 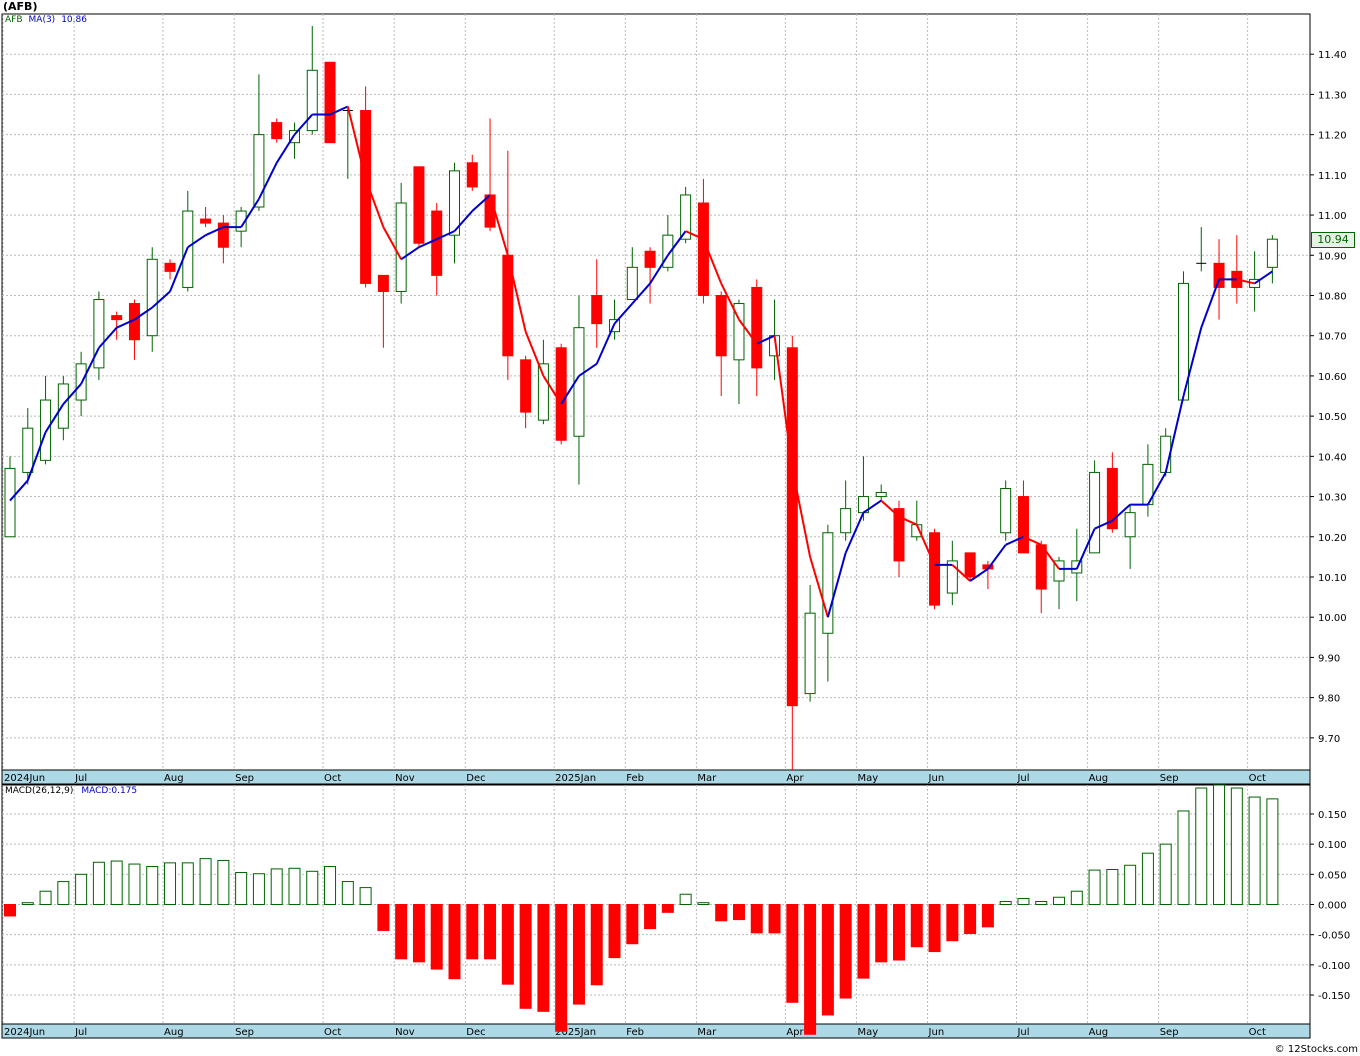 What do you see at coordinates (1329, 699) in the screenshot?
I see `price-ytick-label: 9.80` at bounding box center [1329, 699].